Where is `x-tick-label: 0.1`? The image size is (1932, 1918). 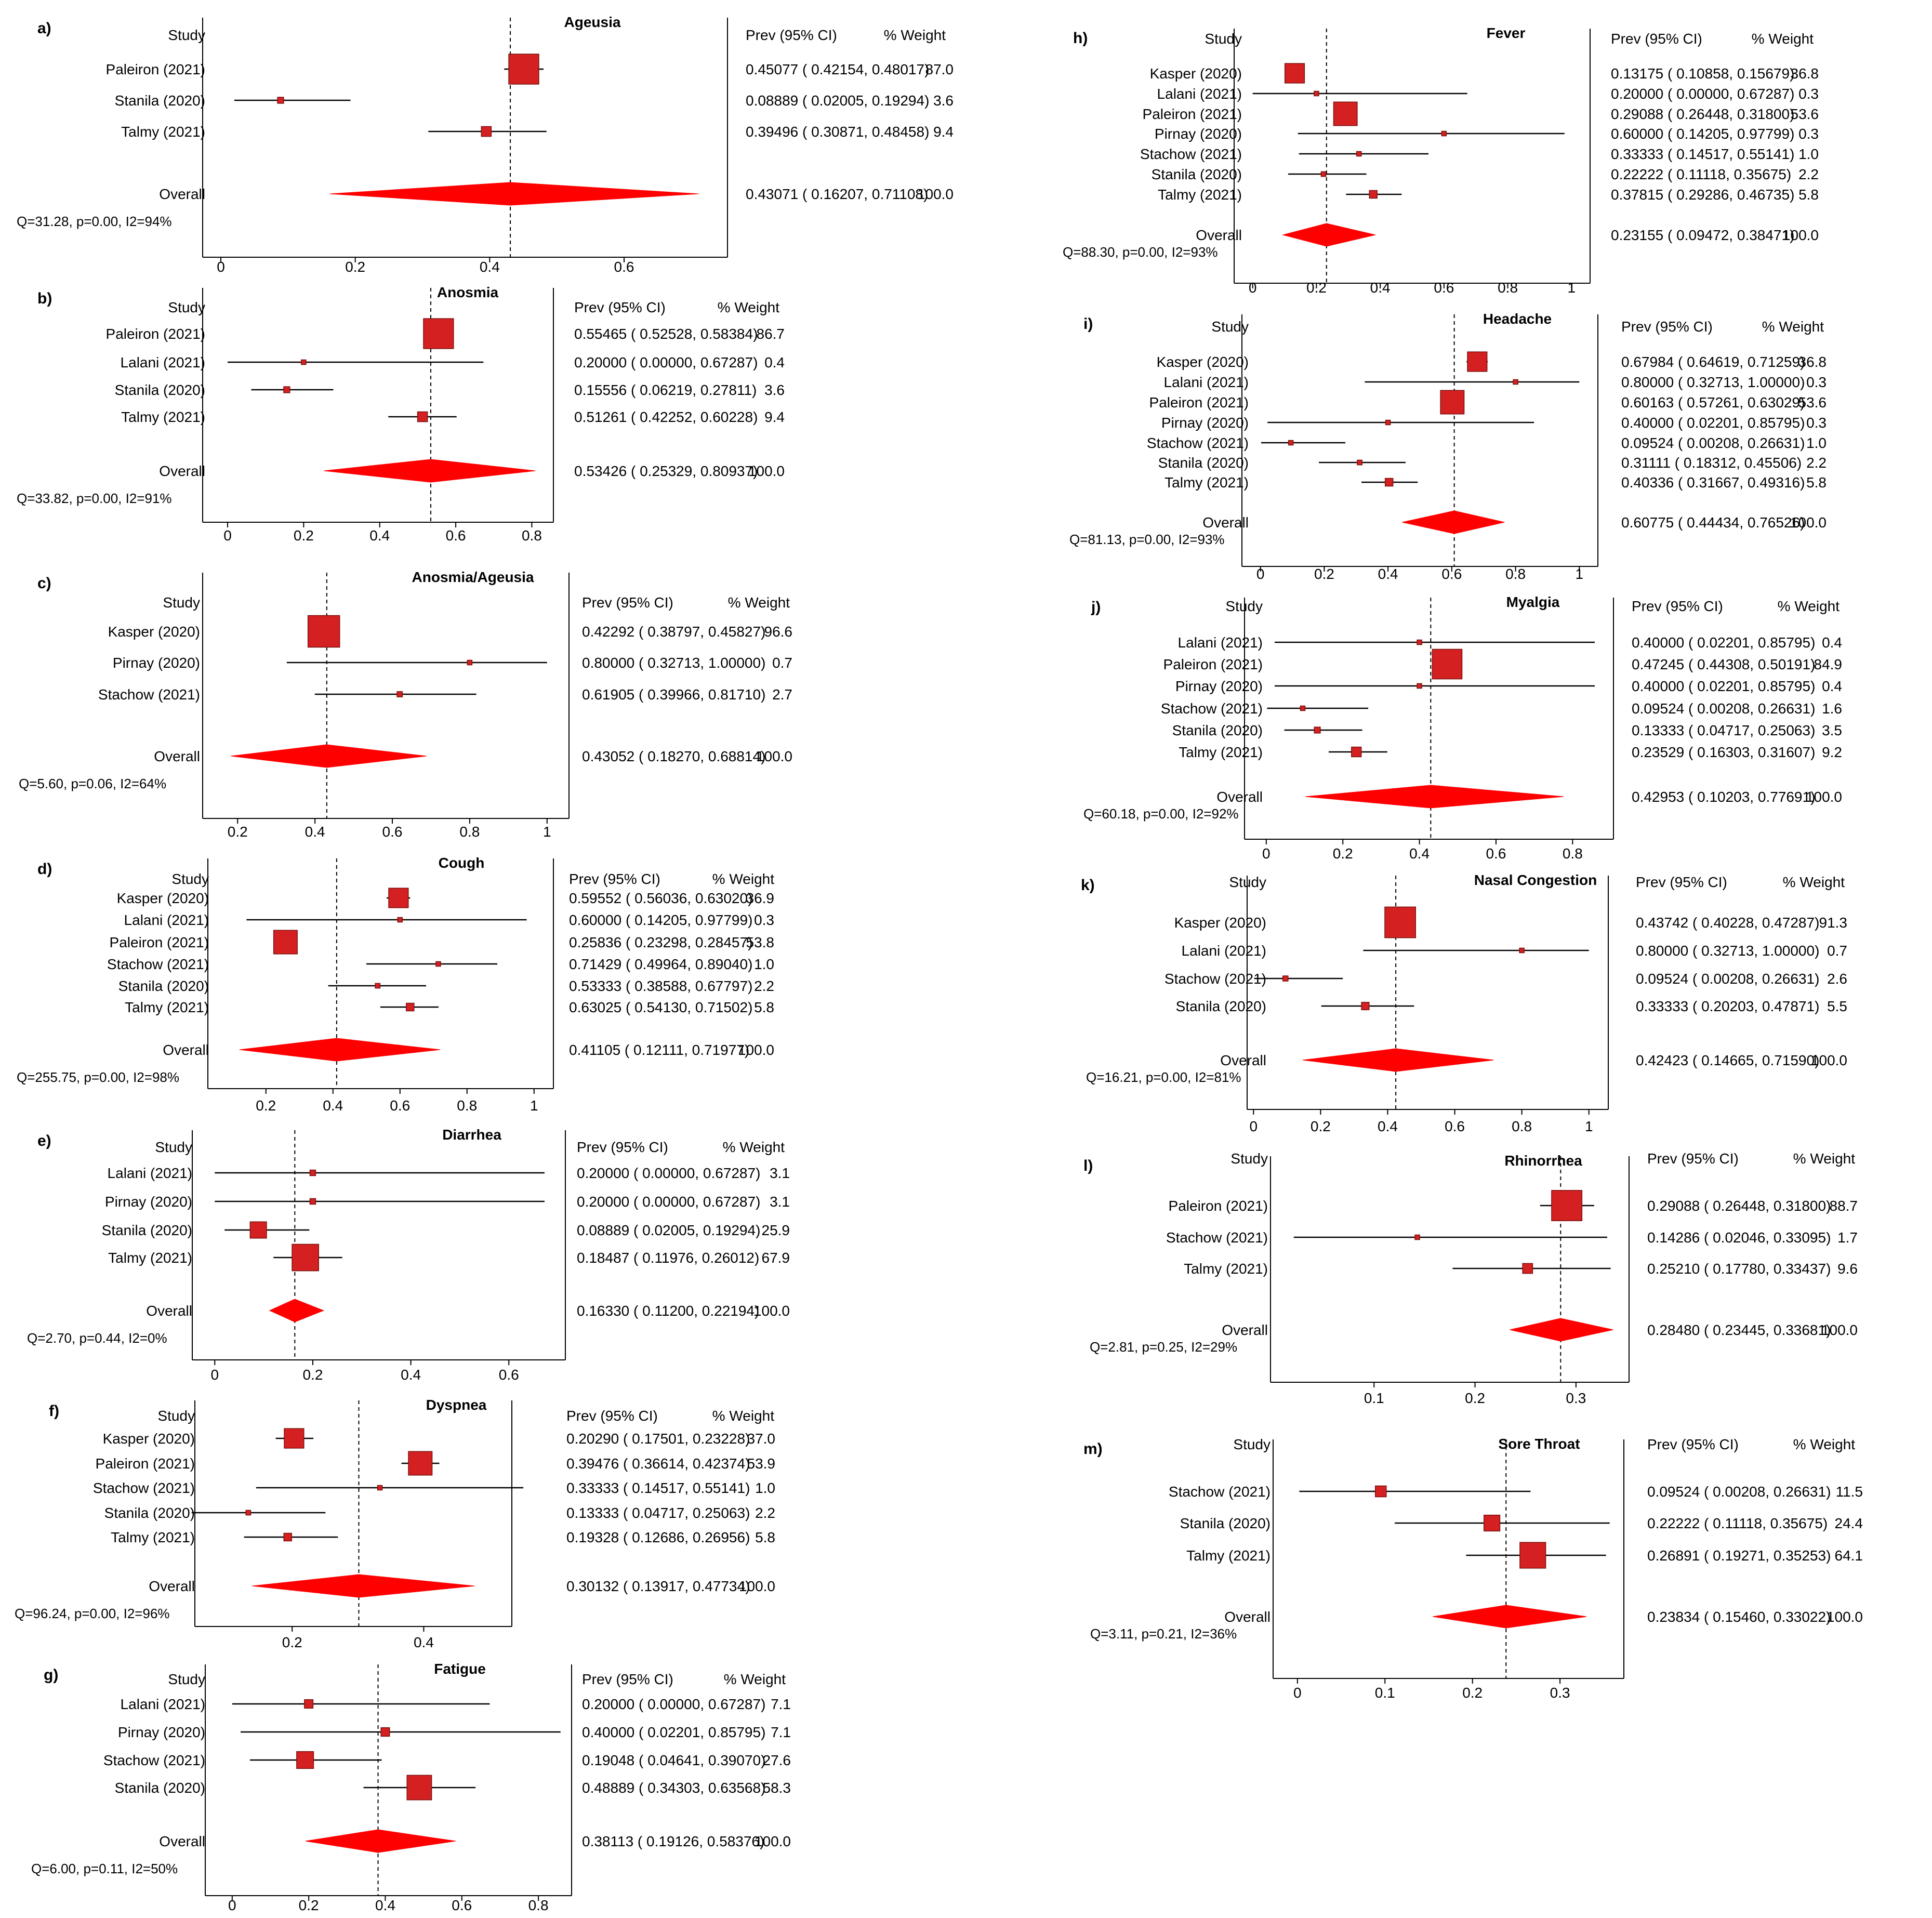 x-tick-label: 0.1 is located at coordinates (1374, 1398).